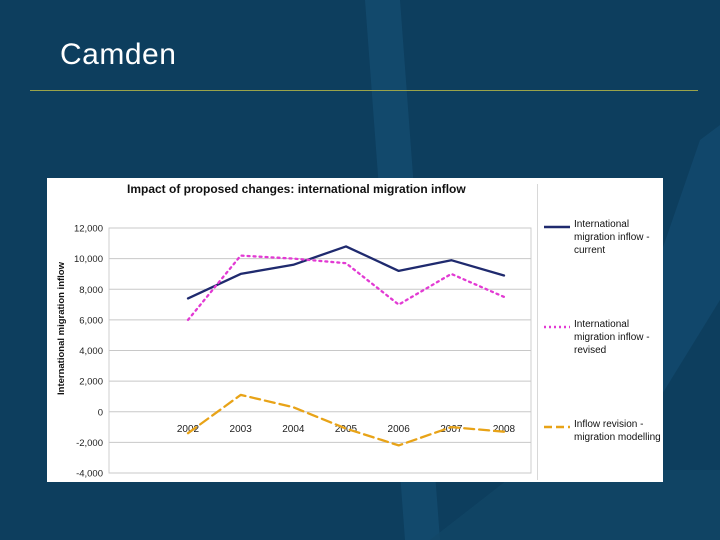  What do you see at coordinates (612, 337) in the screenshot?
I see `legend-label-revised: International migration inflow - revised` at bounding box center [612, 337].